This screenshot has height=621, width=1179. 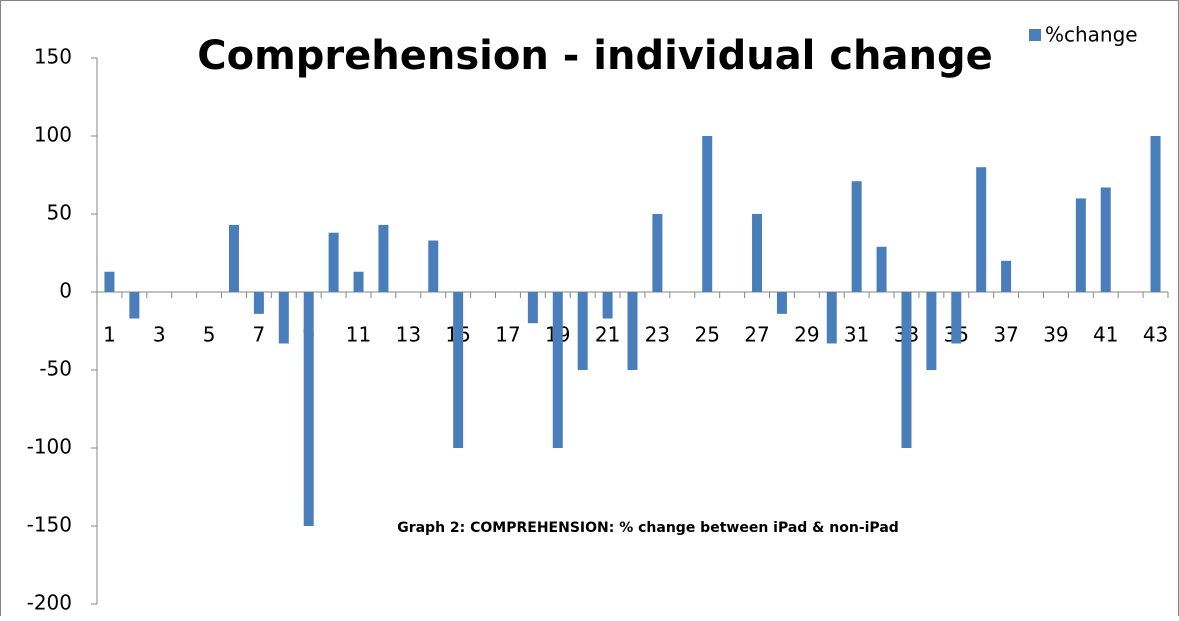 What do you see at coordinates (1035, 35) in the screenshot?
I see `legend-swatch` at bounding box center [1035, 35].